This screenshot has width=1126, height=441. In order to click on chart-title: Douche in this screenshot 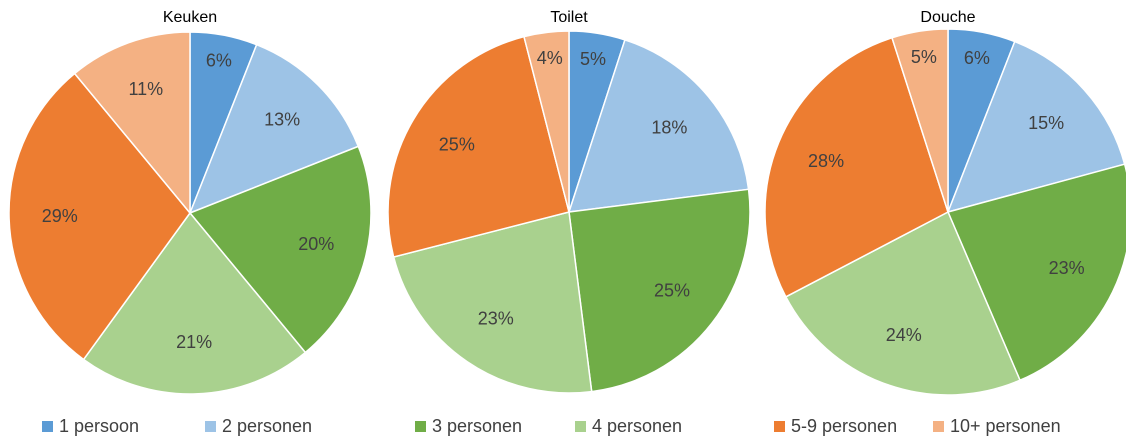, I will do `click(947, 17)`.